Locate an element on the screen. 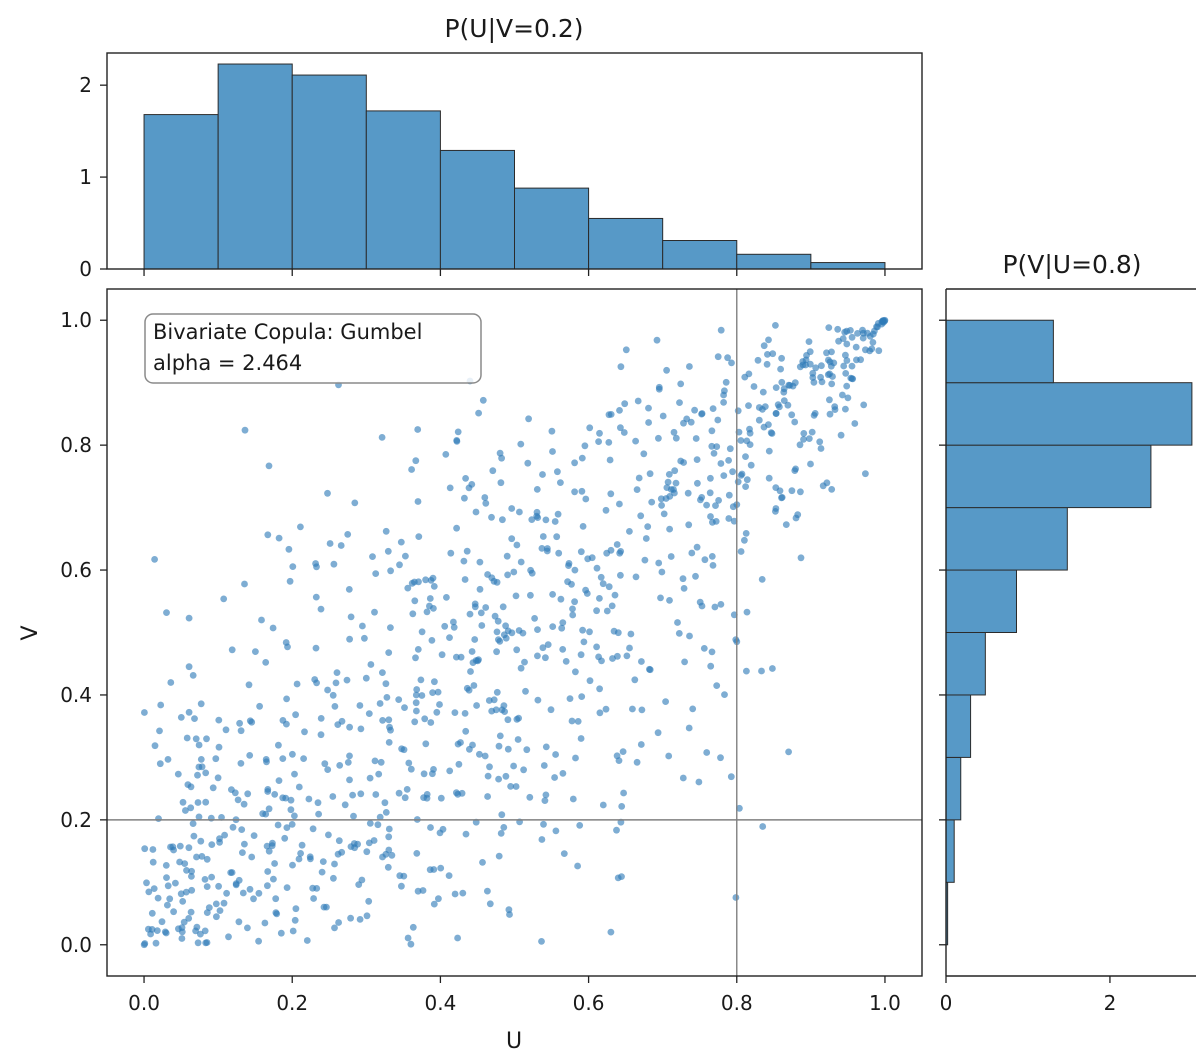 This screenshot has width=1197, height=1050. x-tick-label: 0.0 is located at coordinates (144, 1003).